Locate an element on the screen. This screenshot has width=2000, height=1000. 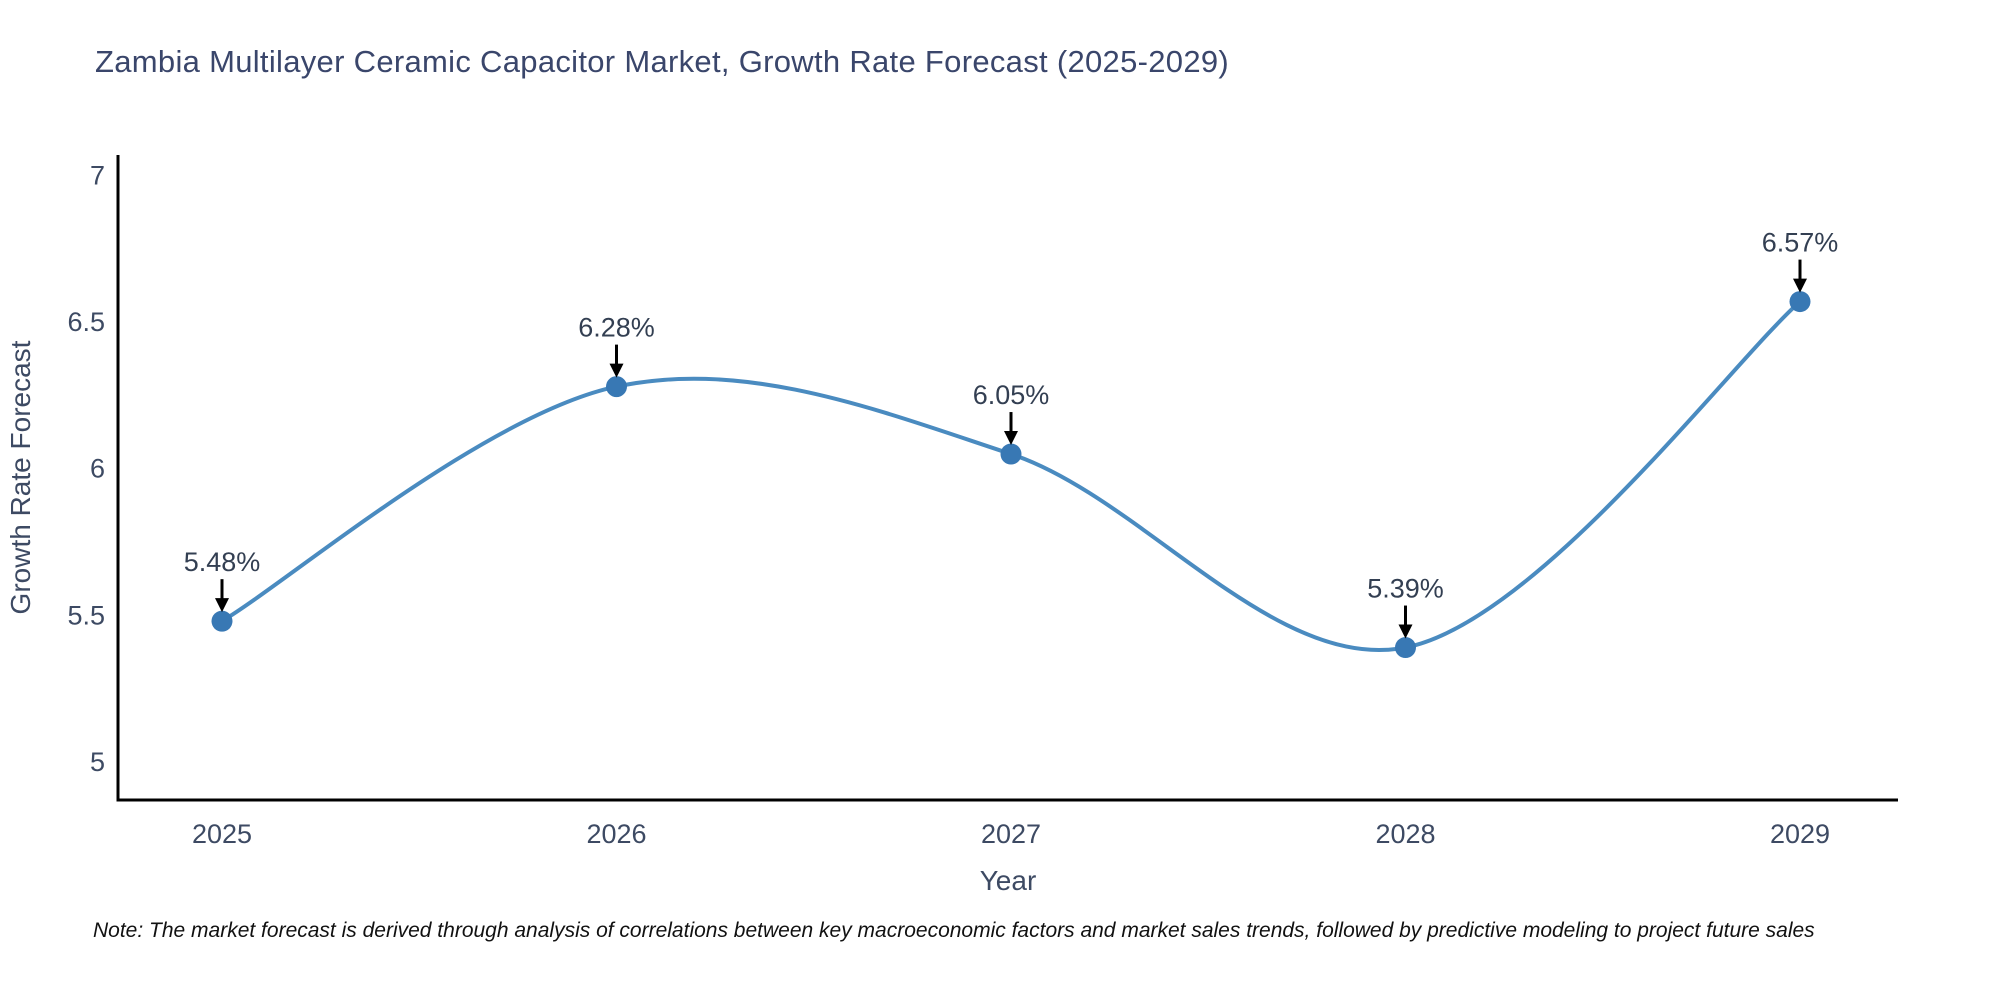
y-tick-label: 6.5 is located at coordinates (86, 322).